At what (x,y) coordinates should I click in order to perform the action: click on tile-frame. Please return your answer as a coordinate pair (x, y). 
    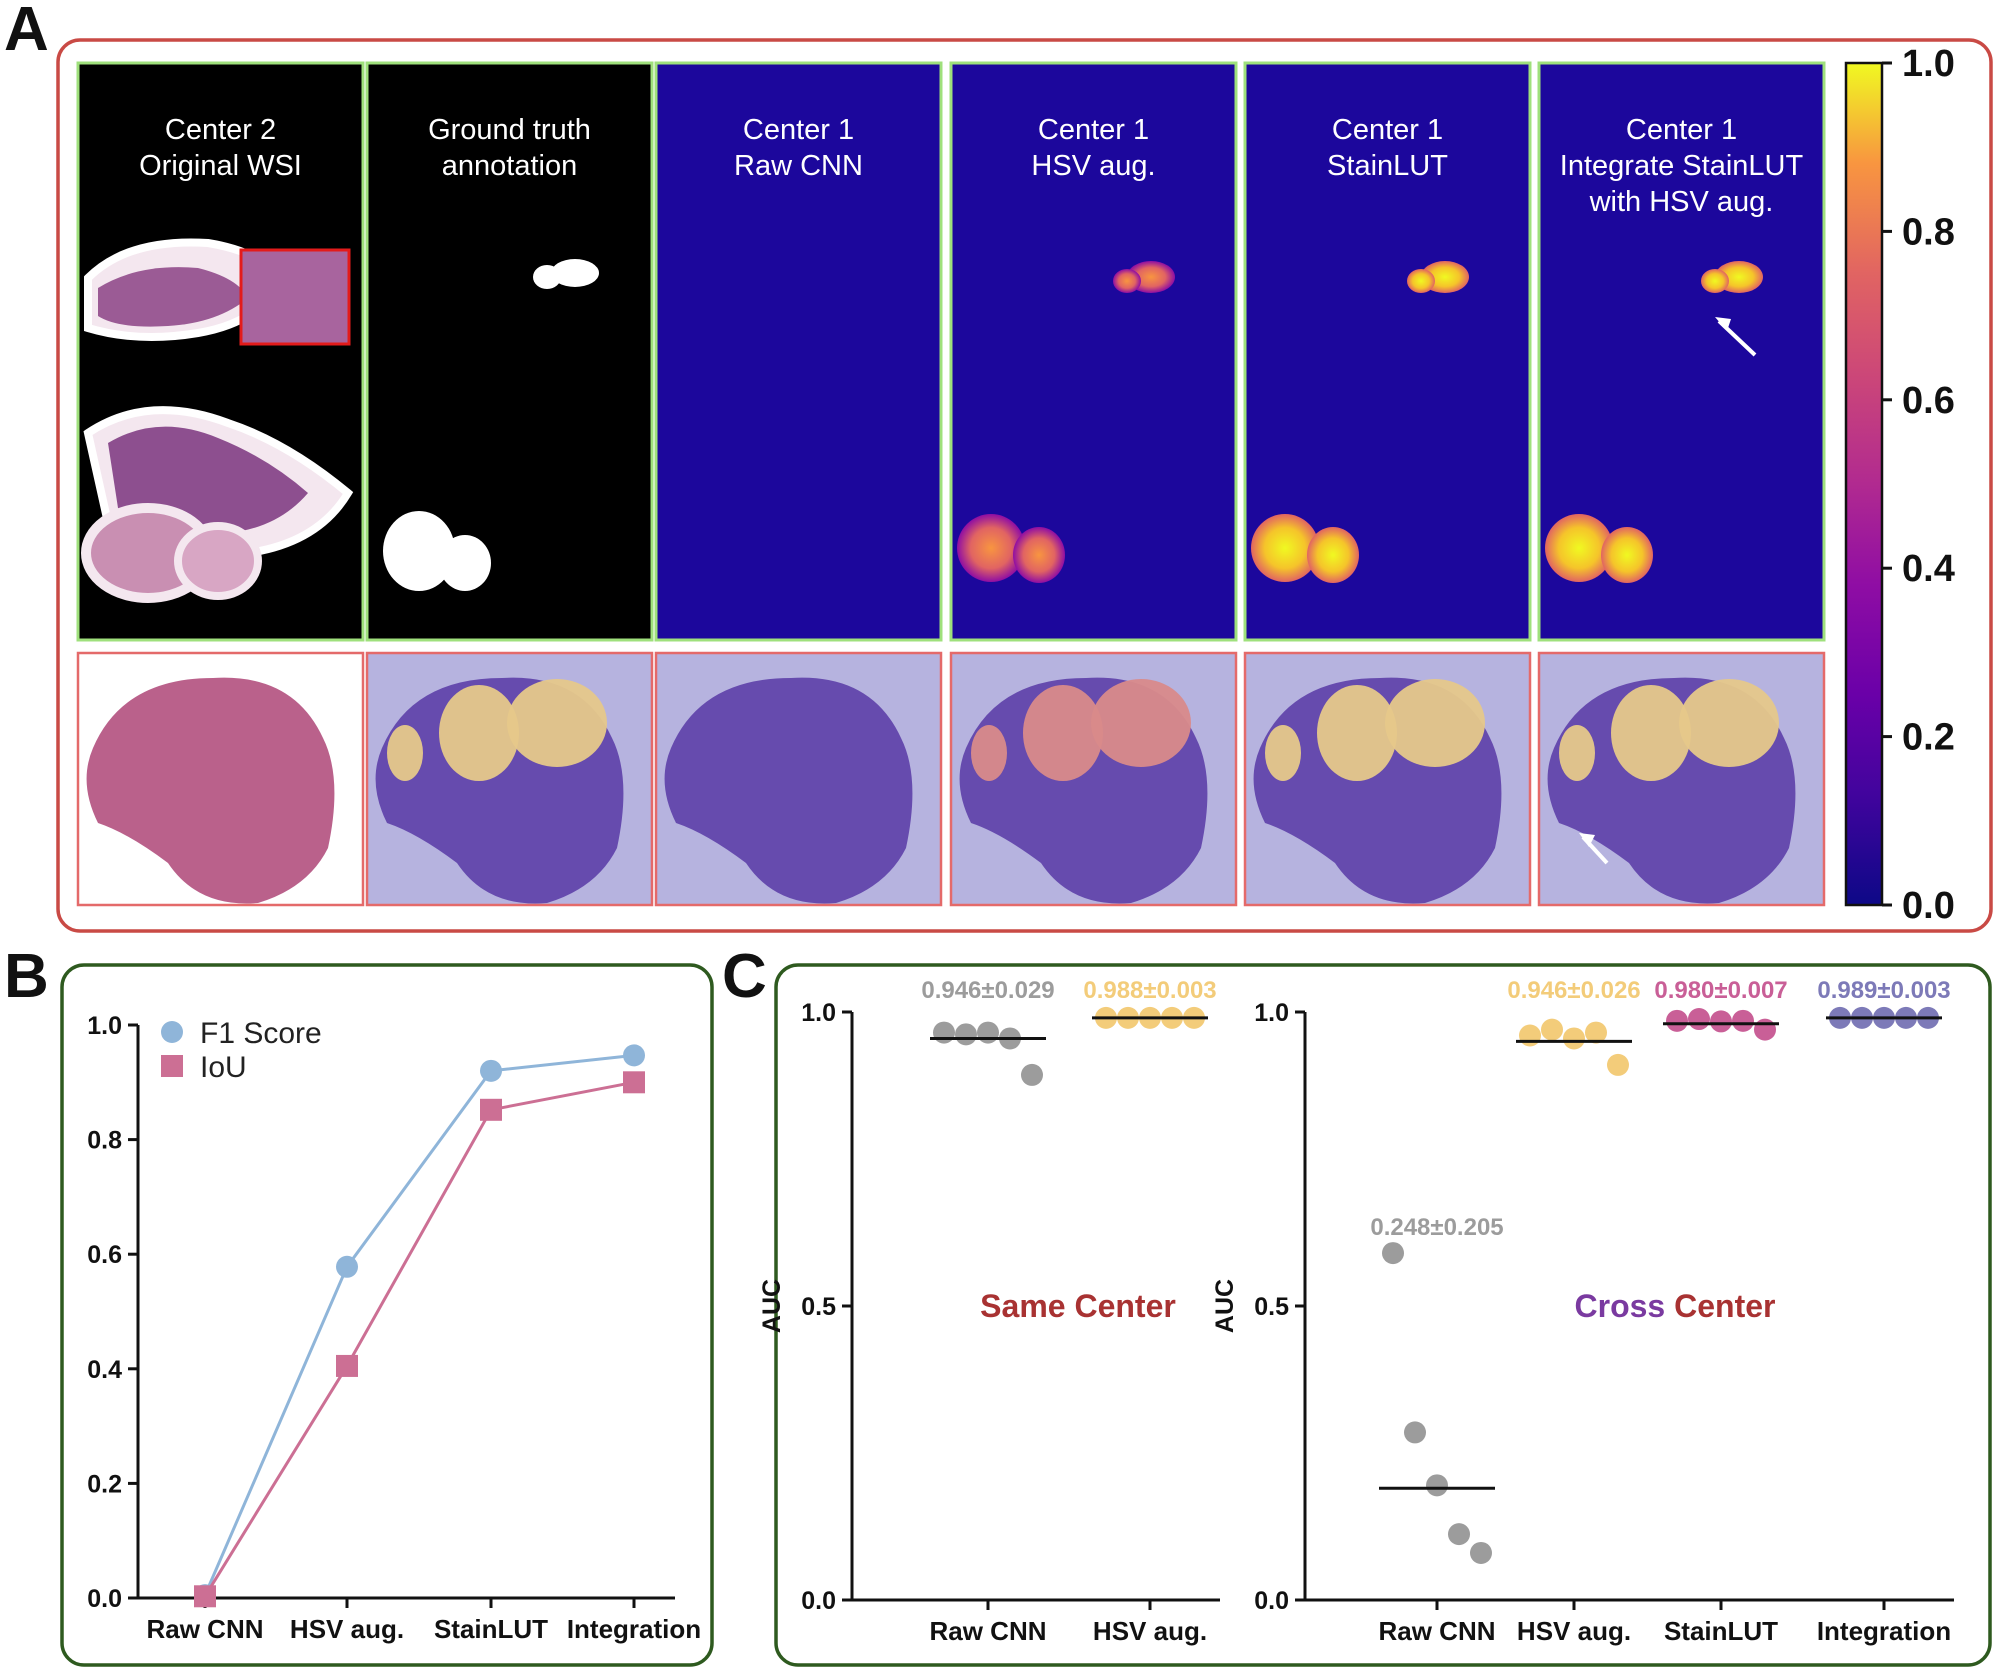
    Looking at the image, I should click on (798, 351).